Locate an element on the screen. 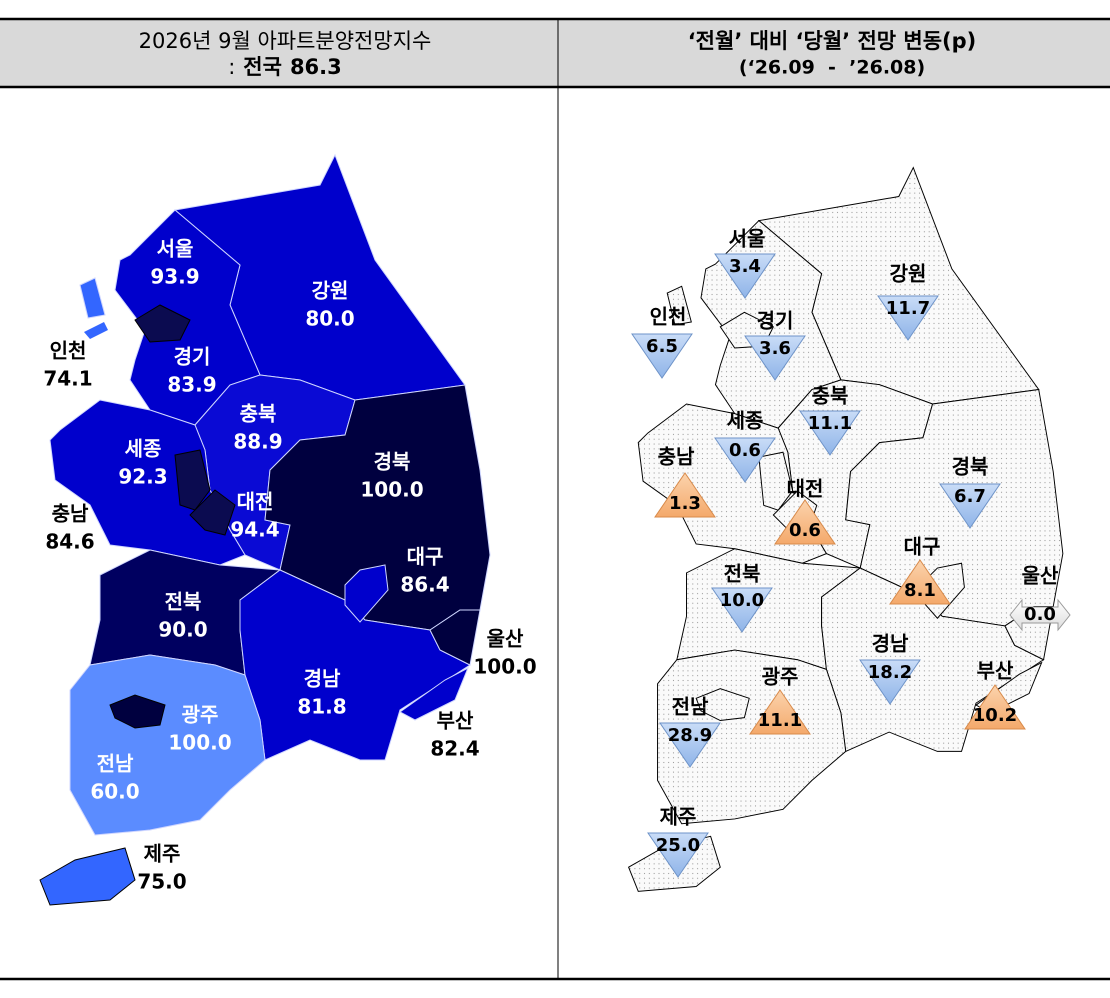 The image size is (1110, 998). change-value: 11.7 is located at coordinates (908, 308).